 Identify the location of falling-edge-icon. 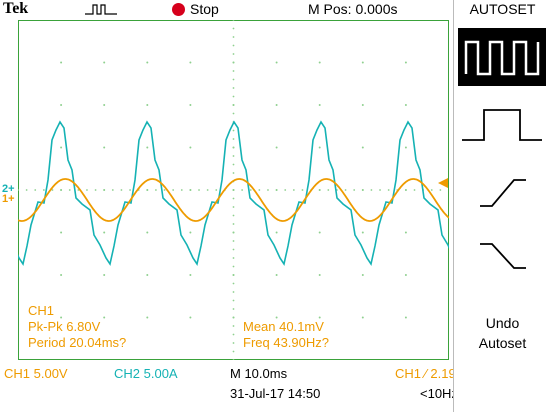
(503, 256).